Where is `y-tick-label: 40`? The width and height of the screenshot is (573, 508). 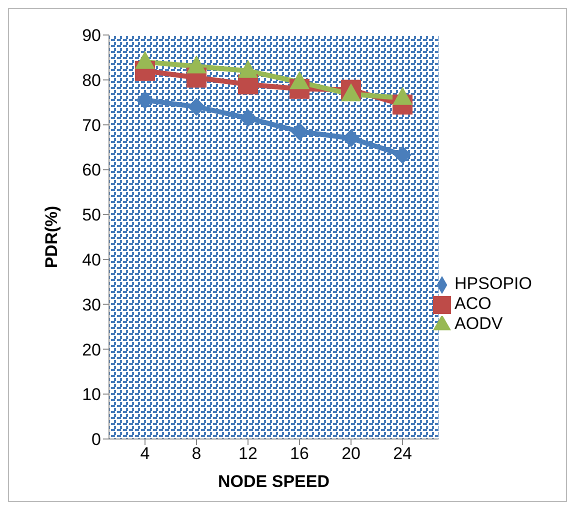 y-tick-label: 40 is located at coordinates (91, 260).